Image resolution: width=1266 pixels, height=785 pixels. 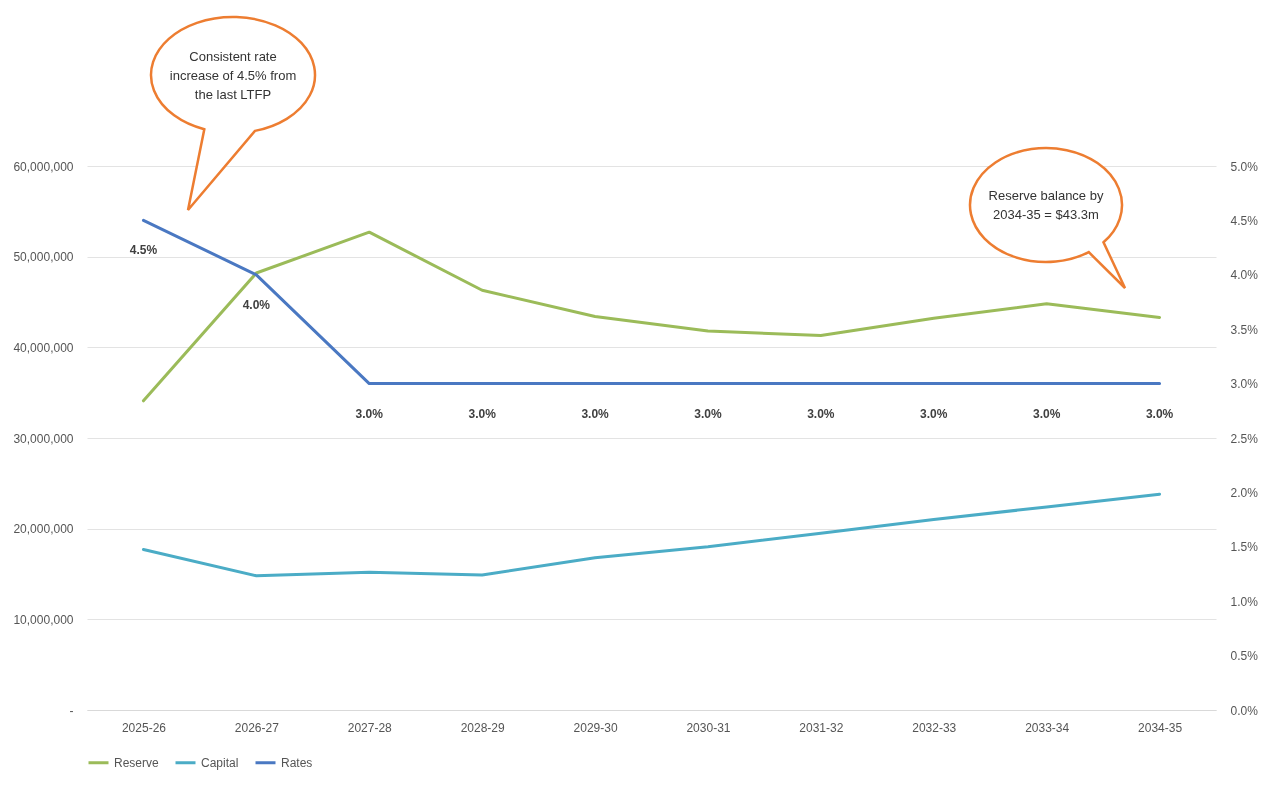 I want to click on x-tick-label: 2025-26, so click(x=144, y=727).